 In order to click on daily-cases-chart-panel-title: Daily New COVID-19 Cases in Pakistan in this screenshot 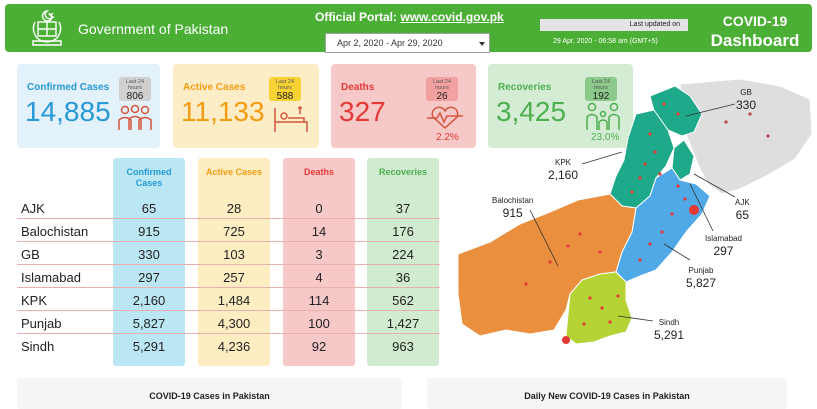, I will do `click(607, 393)`.